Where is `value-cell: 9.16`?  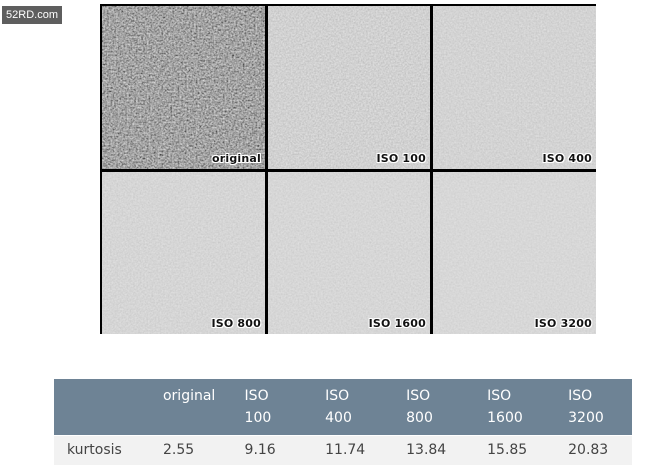 value-cell: 9.16 is located at coordinates (260, 450).